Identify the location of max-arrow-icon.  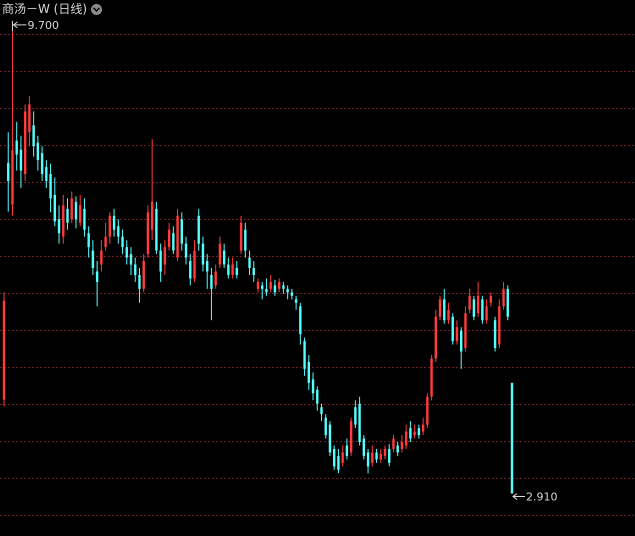
(19, 25).